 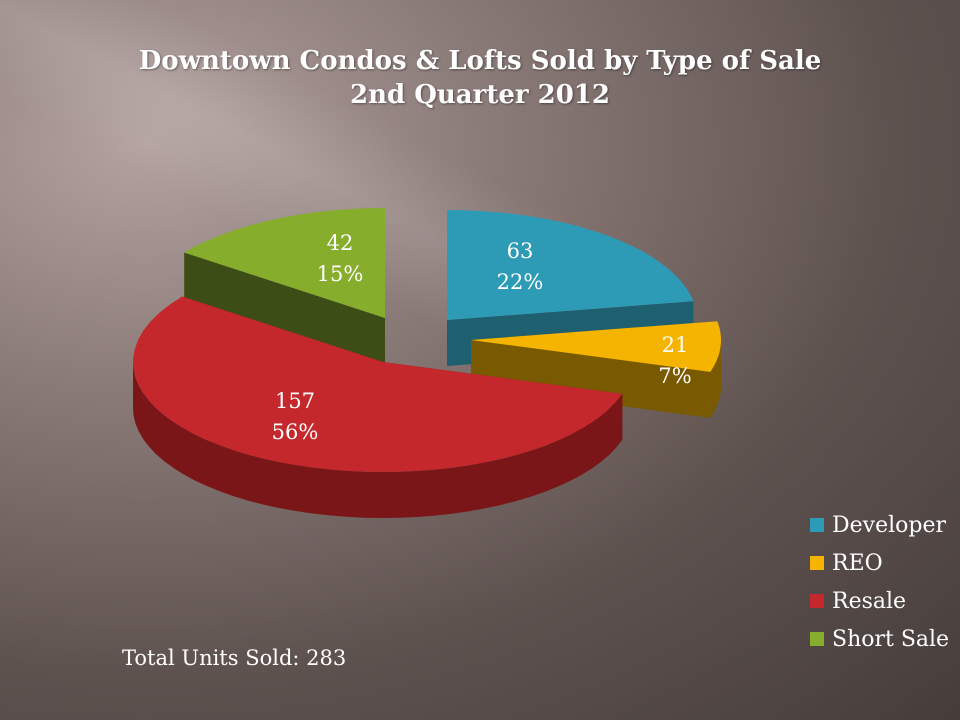 I want to click on legend-item-reo: REO, so click(x=879, y=563).